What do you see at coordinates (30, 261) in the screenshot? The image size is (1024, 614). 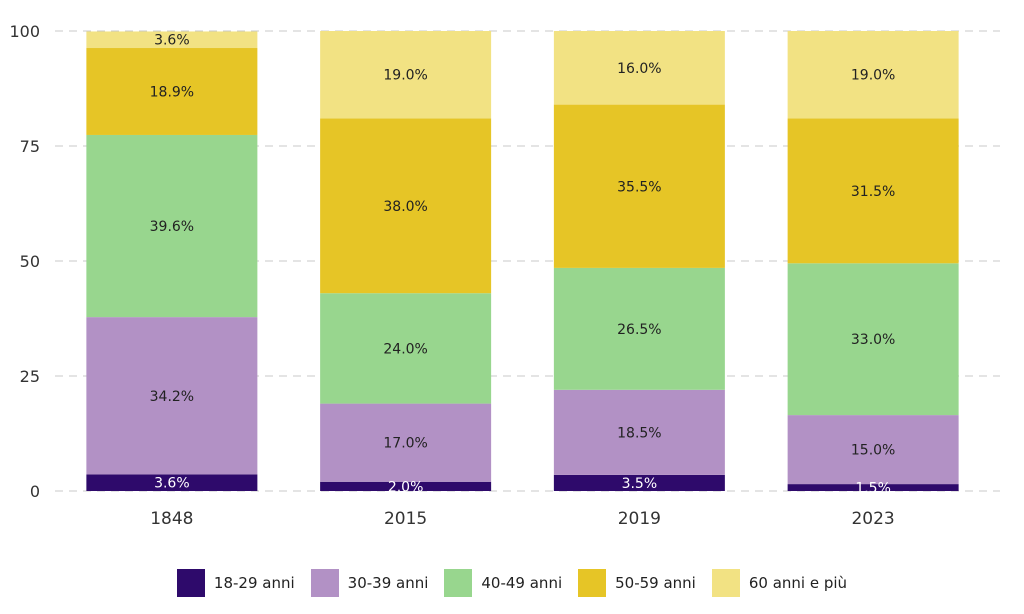 I see `y-tick-label: 50` at bounding box center [30, 261].